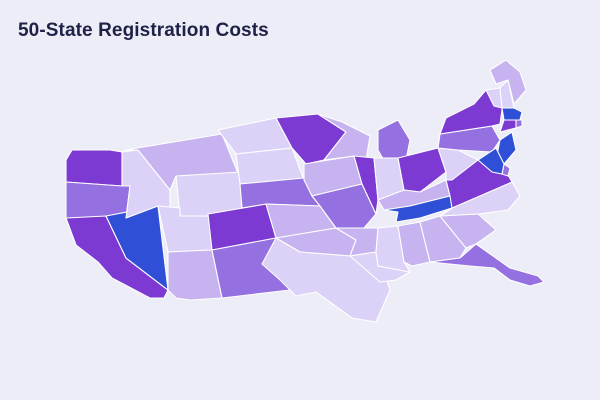 The height and width of the screenshot is (400, 600). I want to click on state-GA, so click(443, 239).